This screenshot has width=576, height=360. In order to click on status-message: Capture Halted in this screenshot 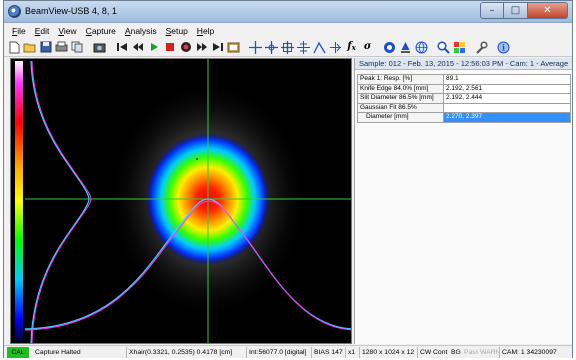, I will do `click(78, 352)`.